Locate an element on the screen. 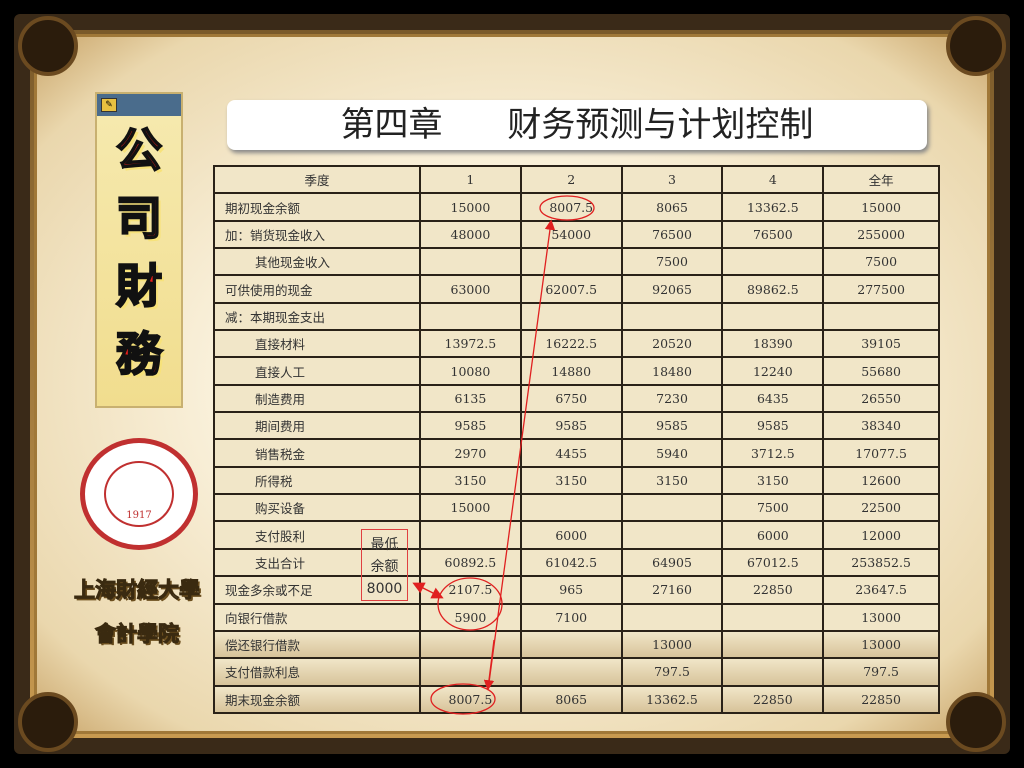 The image size is (1024, 768). slide-title: 第四章 财务预测与计划控制 is located at coordinates (577, 125).